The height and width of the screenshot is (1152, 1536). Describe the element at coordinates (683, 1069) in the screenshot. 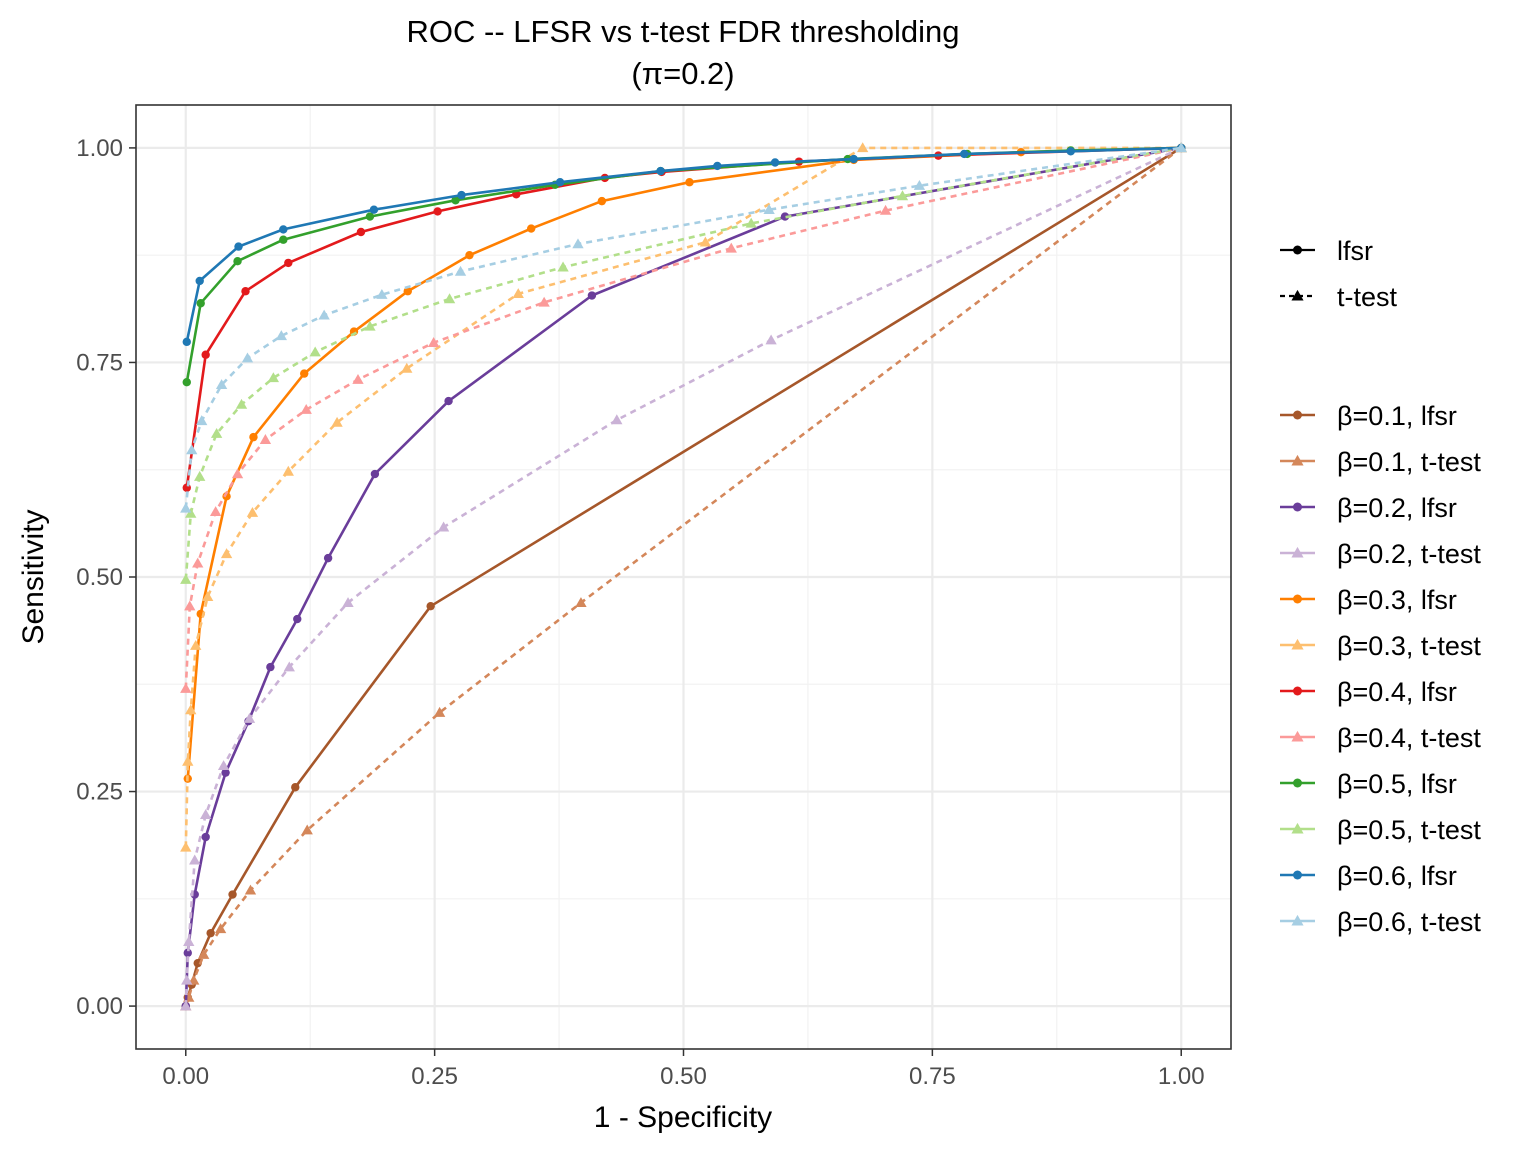

I see `x-axis-ticks: 0.00 0.25 0.50 0.75 1.00` at that location.